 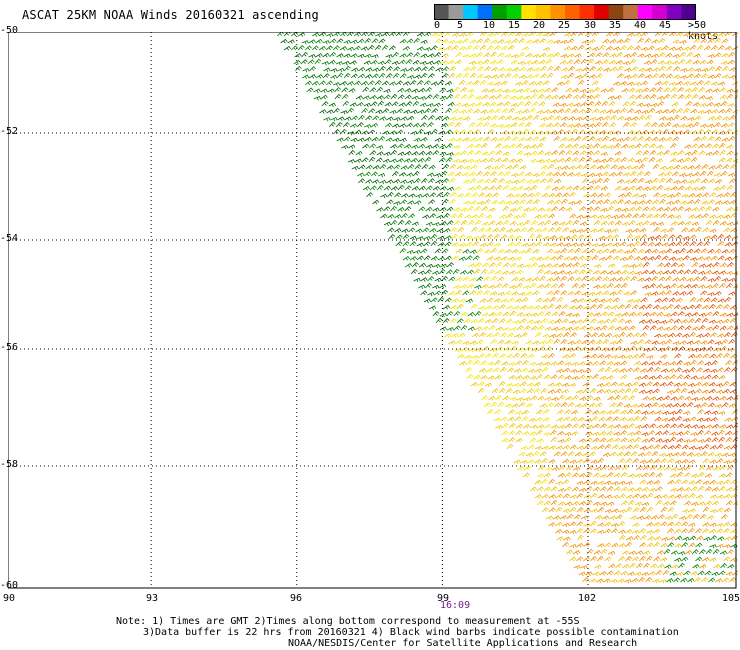 I want to click on colorbar-tick-label: 25, so click(x=564, y=25).